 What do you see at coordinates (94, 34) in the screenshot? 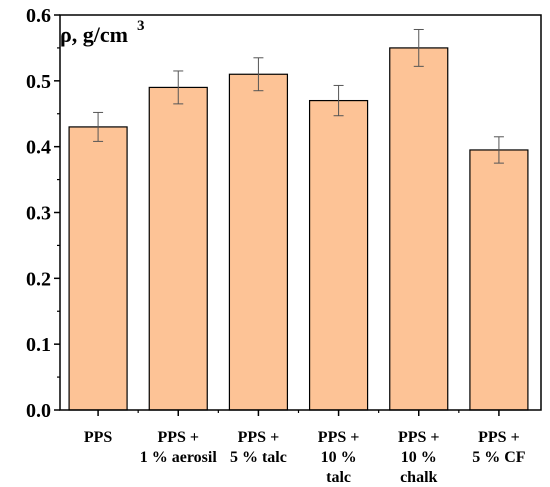
I see `y-axis-label-base: ρ, g/cm` at bounding box center [94, 34].